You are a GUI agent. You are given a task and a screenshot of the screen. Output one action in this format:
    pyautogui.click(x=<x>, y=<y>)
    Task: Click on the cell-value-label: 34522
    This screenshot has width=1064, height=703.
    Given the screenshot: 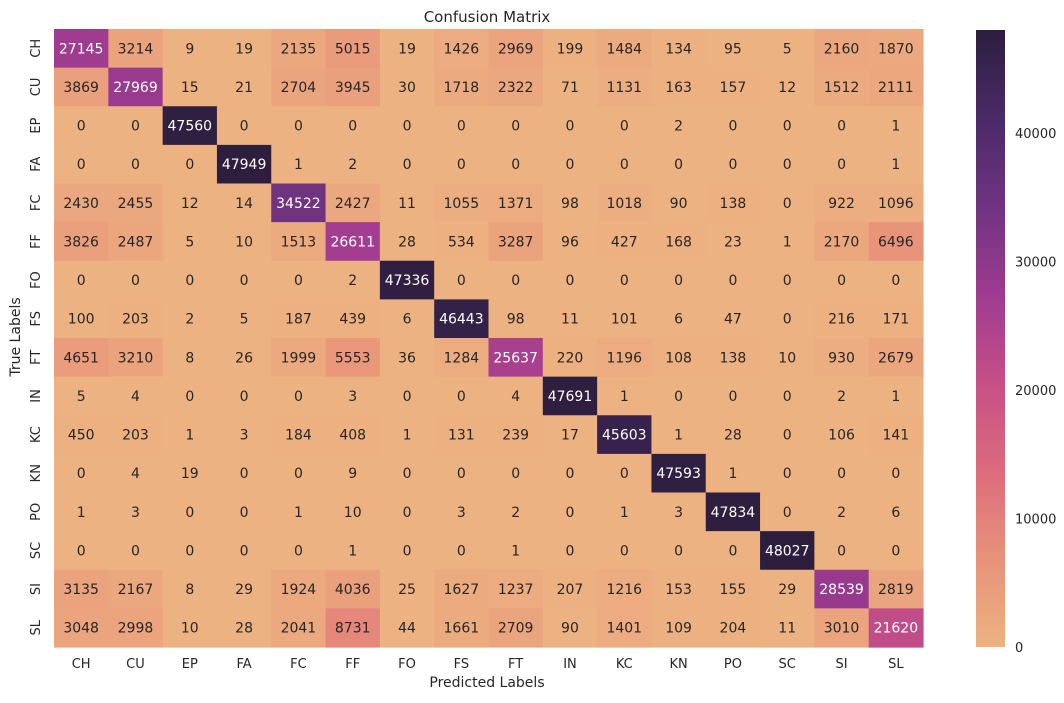 What is the action you would take?
    pyautogui.click(x=298, y=204)
    